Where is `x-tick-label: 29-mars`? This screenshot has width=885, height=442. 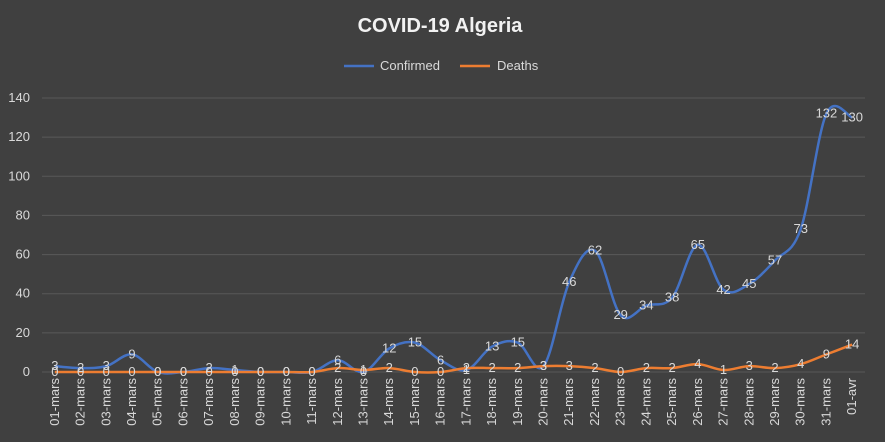
x-tick-label: 29-mars is located at coordinates (774, 402).